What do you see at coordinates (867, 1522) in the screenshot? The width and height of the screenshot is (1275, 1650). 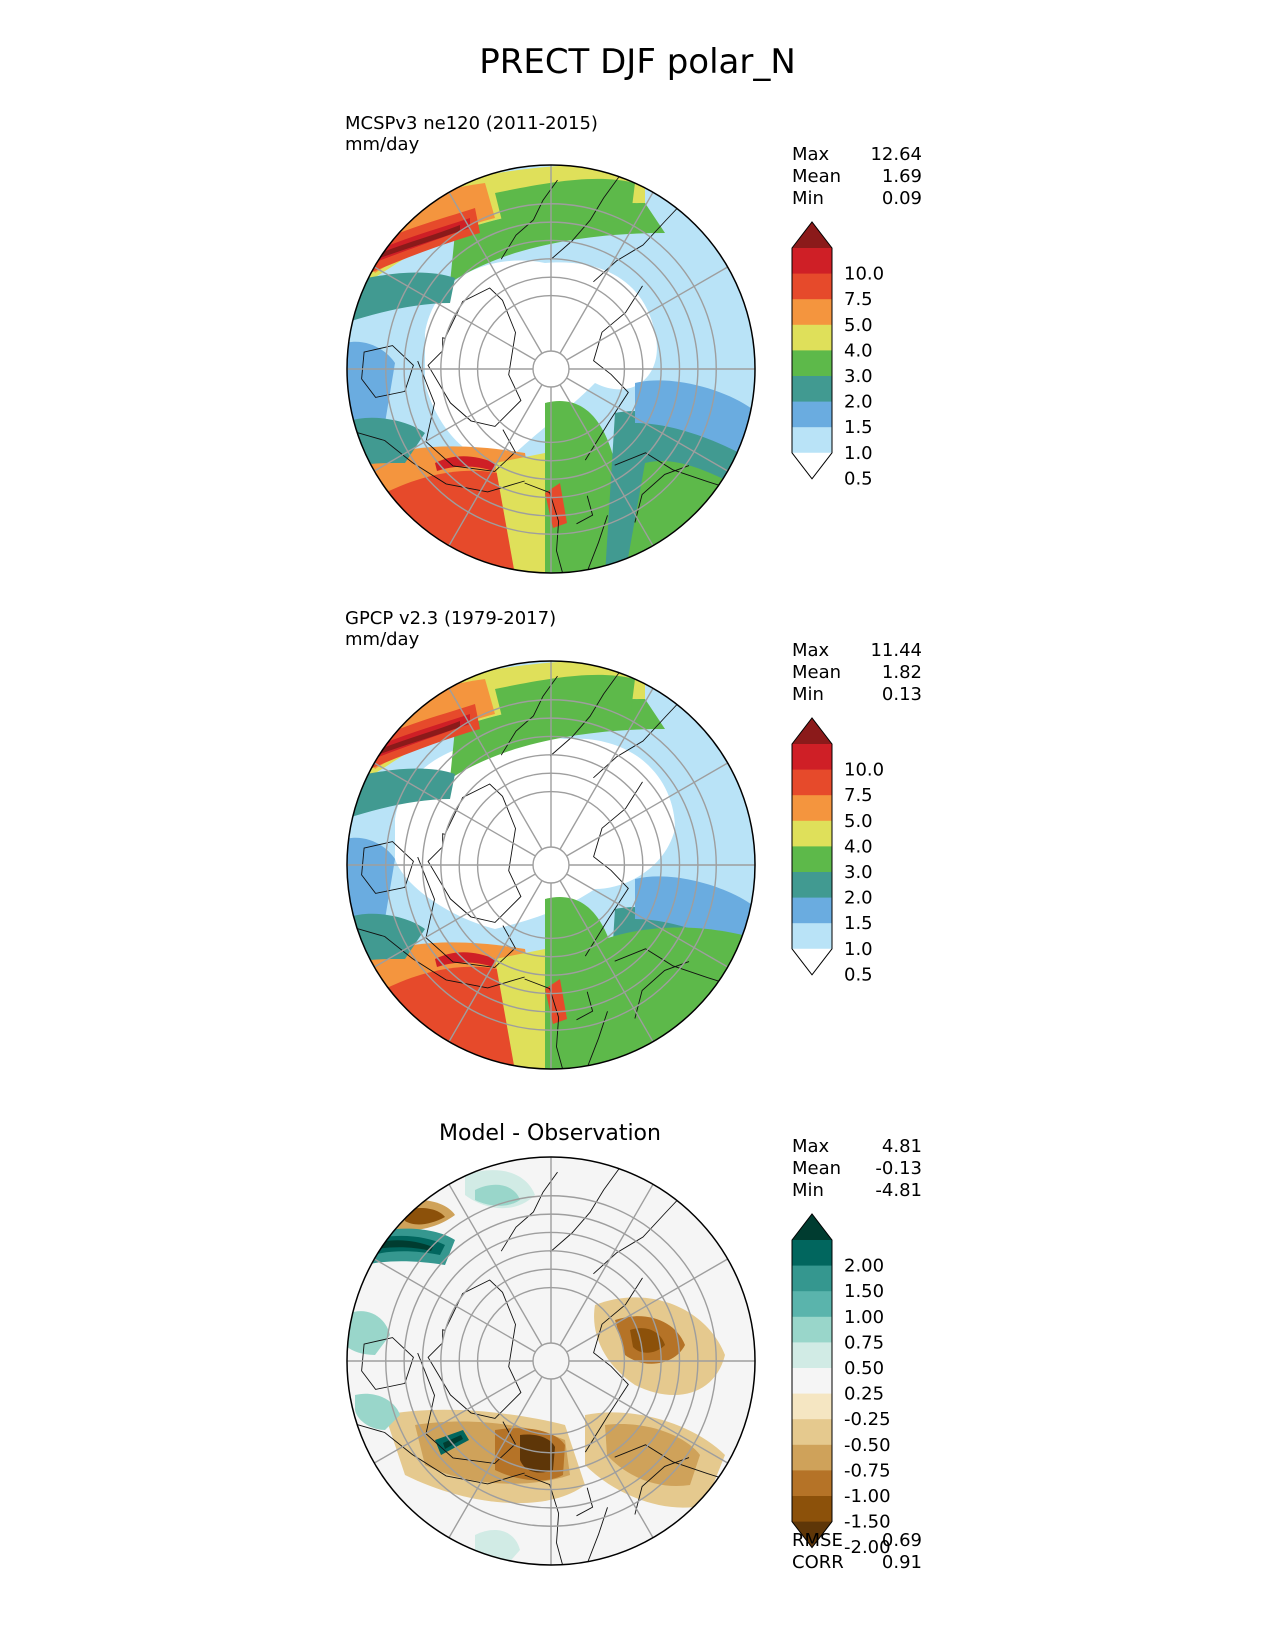 I see `colorbar-tick-label: -1.50` at bounding box center [867, 1522].